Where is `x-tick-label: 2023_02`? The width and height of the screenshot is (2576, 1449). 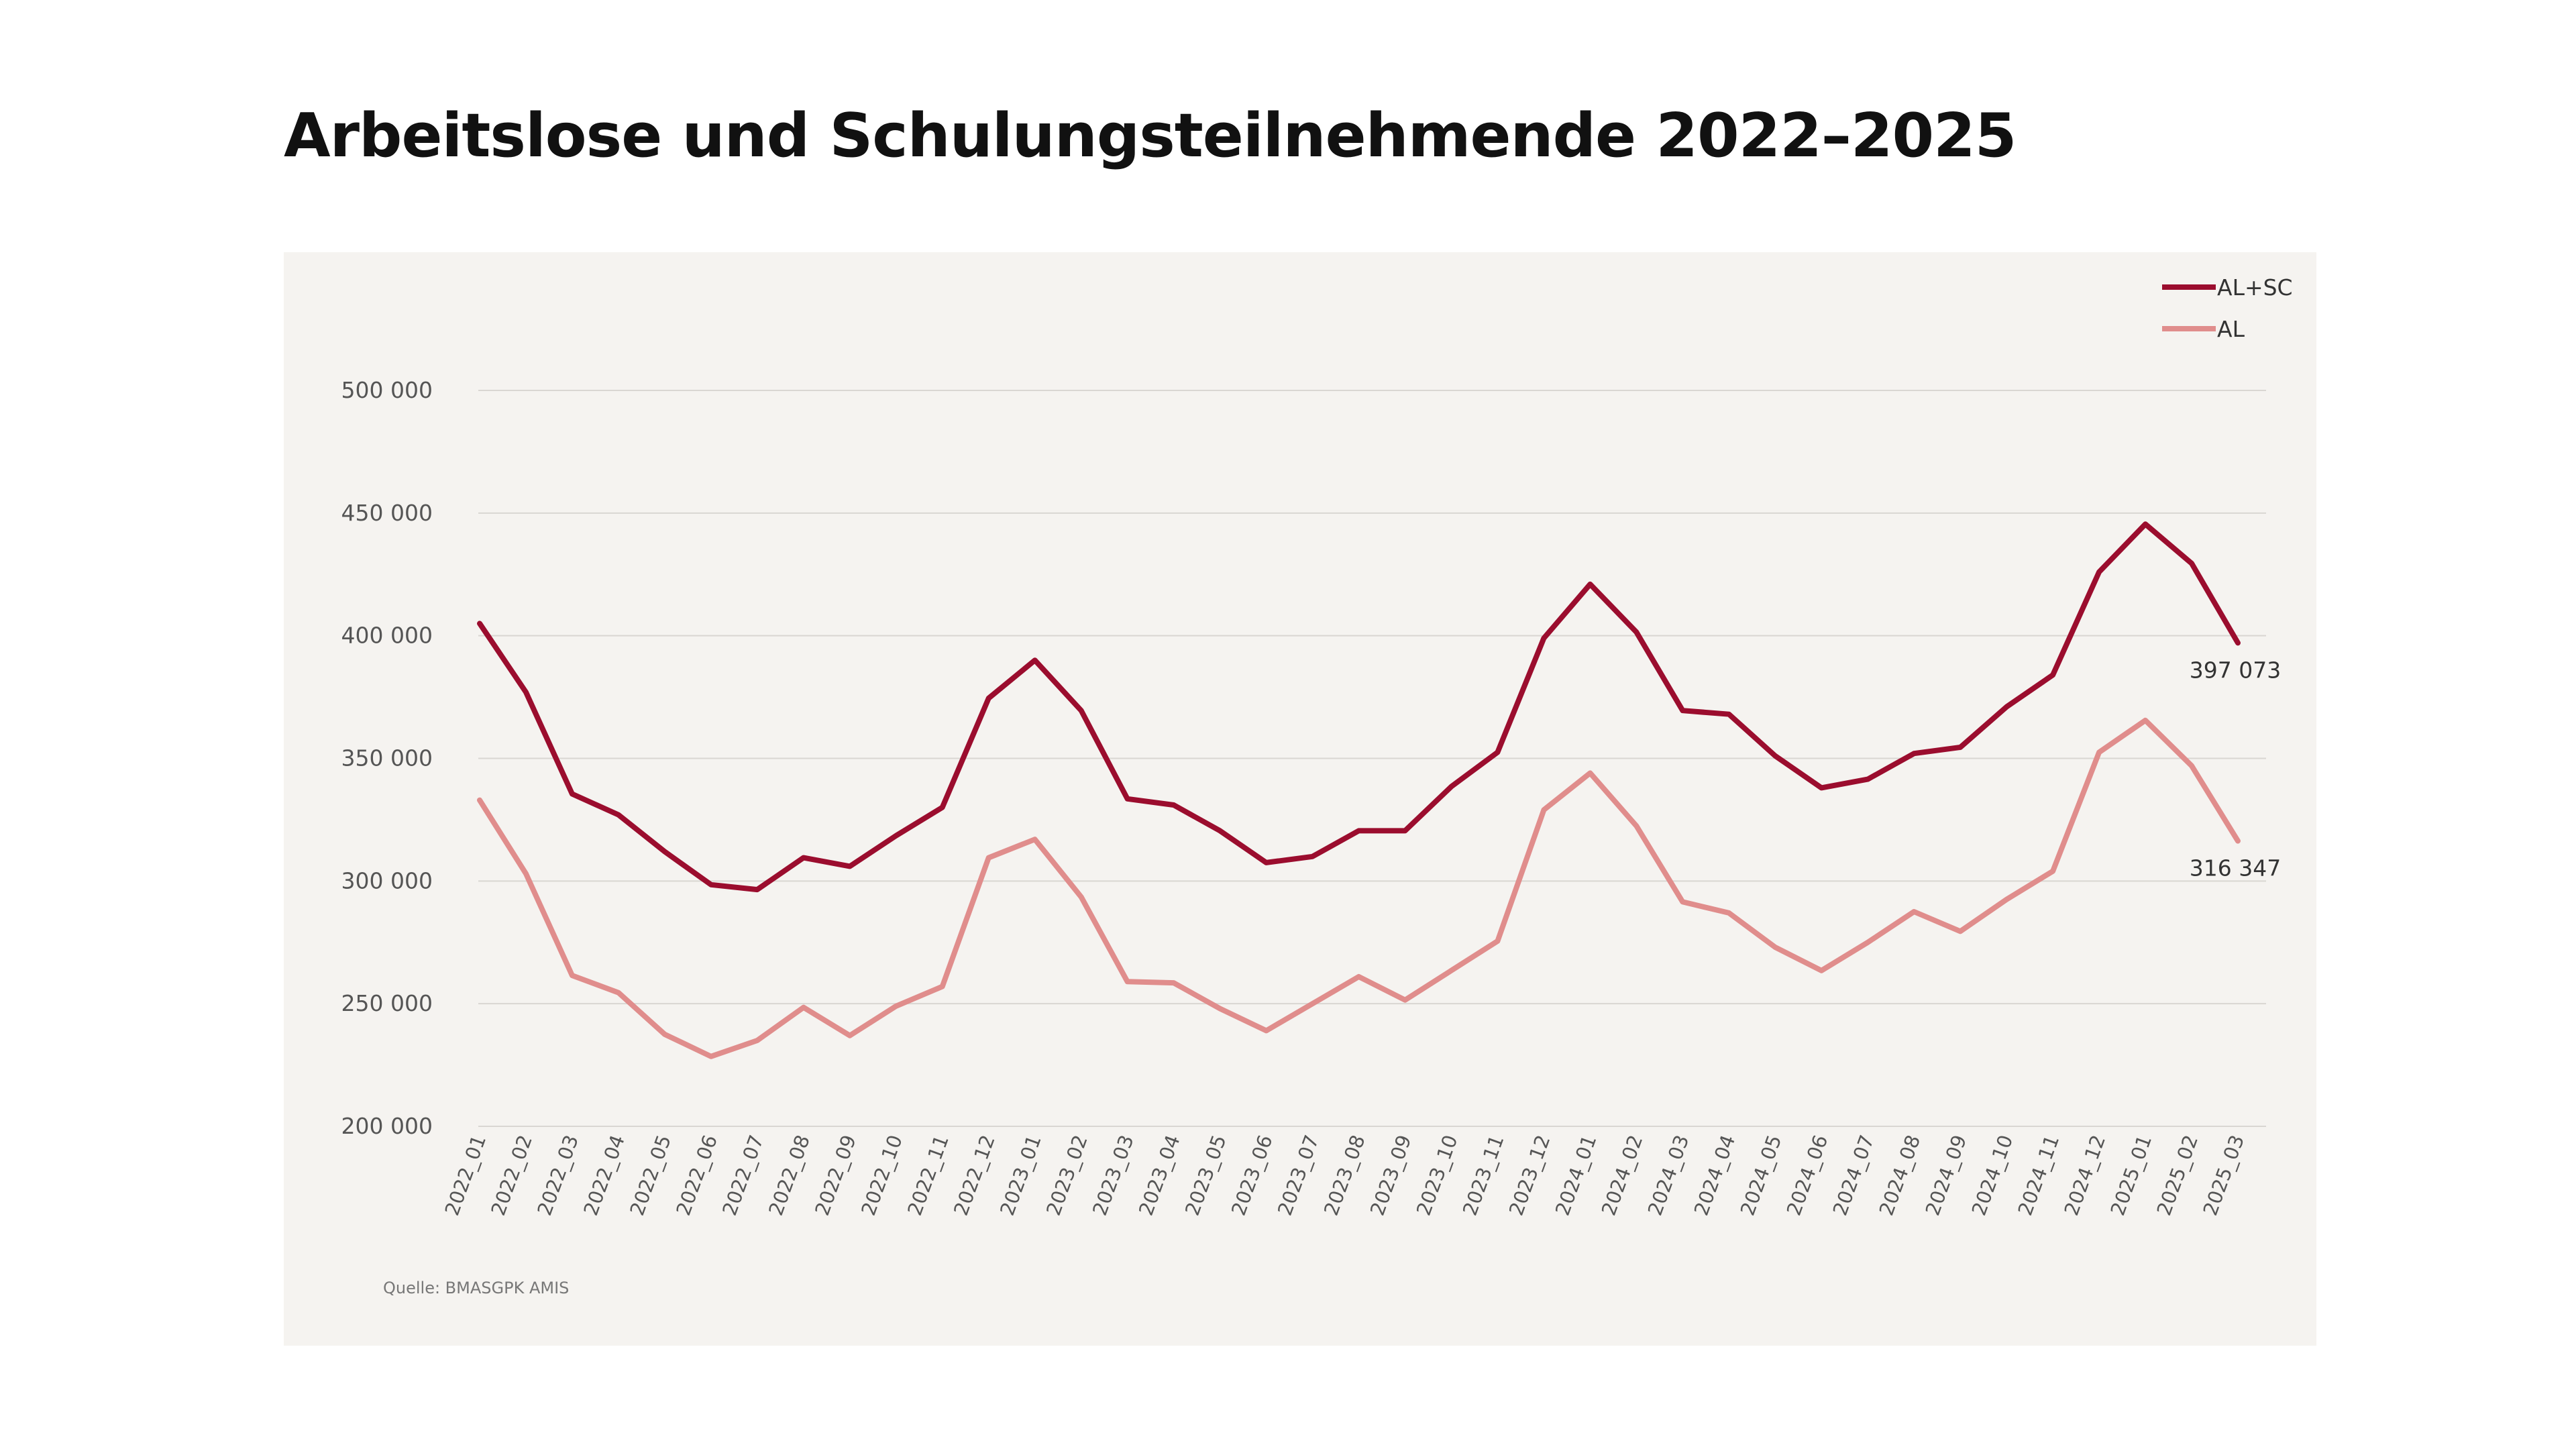
x-tick-label: 2023_02 is located at coordinates (1067, 1175).